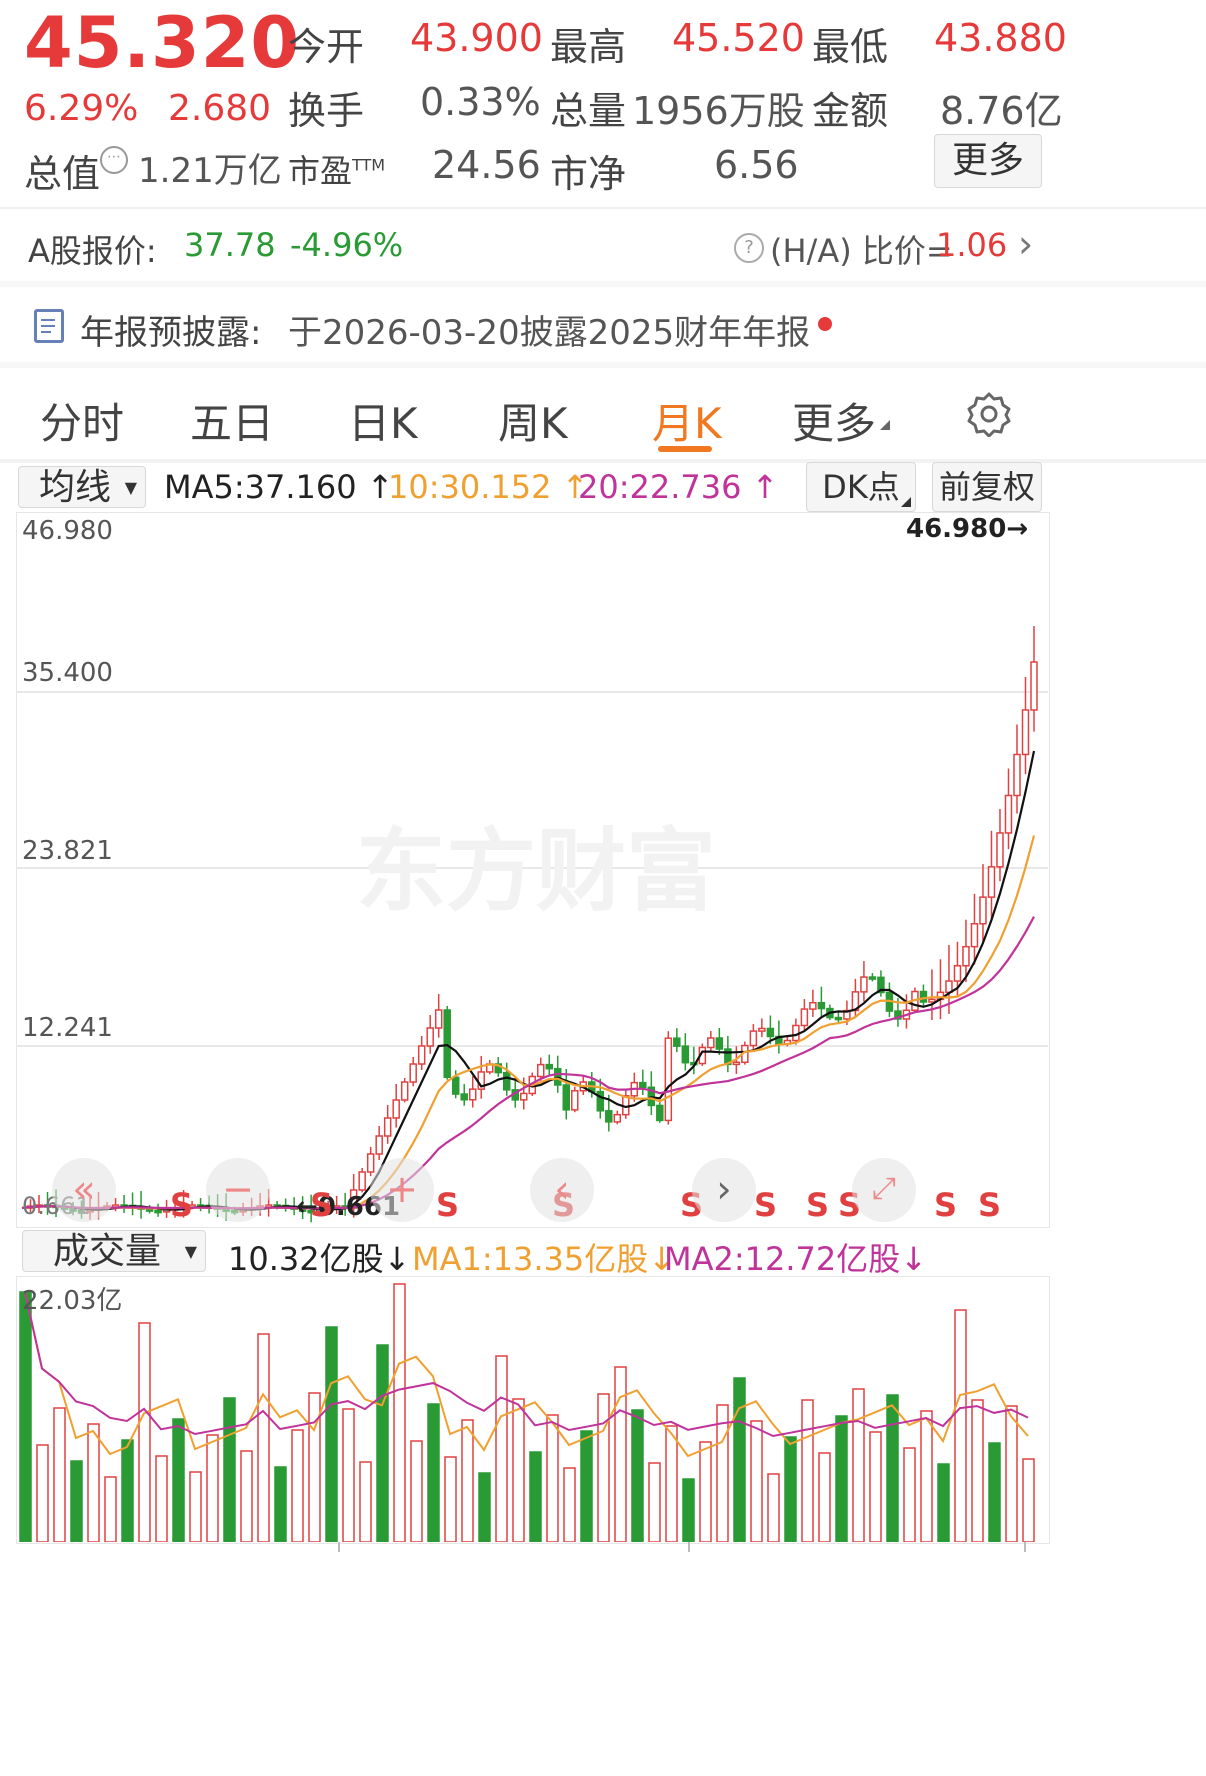 This screenshot has height=1776, width=1206. Describe the element at coordinates (989, 416) in the screenshot. I see `settings-gear-icon` at that location.